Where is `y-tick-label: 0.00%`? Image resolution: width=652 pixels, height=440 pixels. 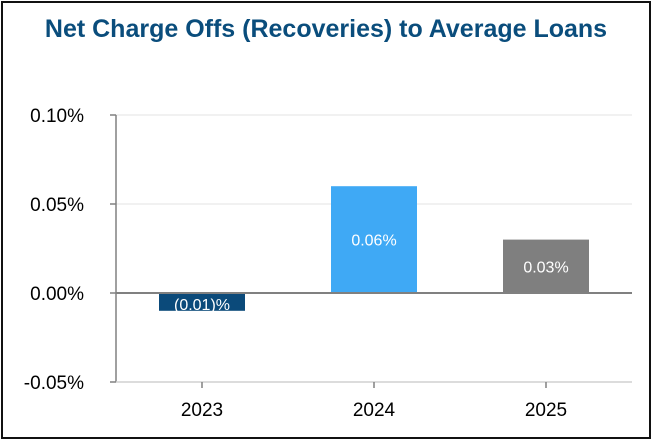 y-tick-label: 0.00% is located at coordinates (57, 294).